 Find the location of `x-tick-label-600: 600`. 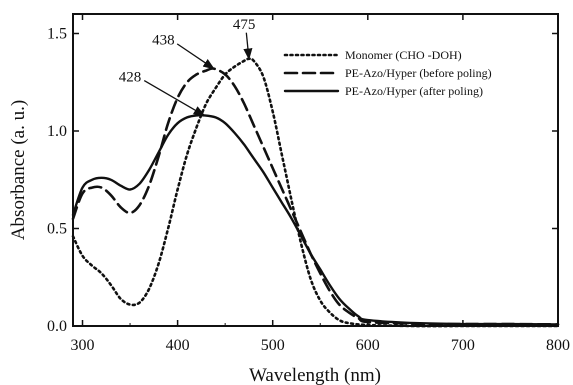

x-tick-label-600: 600 is located at coordinates (368, 345).